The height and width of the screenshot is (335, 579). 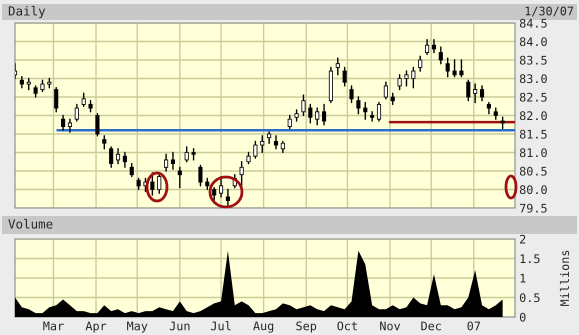 What do you see at coordinates (533, 97) in the screenshot?
I see `y-tick-label: 82.5` at bounding box center [533, 97].